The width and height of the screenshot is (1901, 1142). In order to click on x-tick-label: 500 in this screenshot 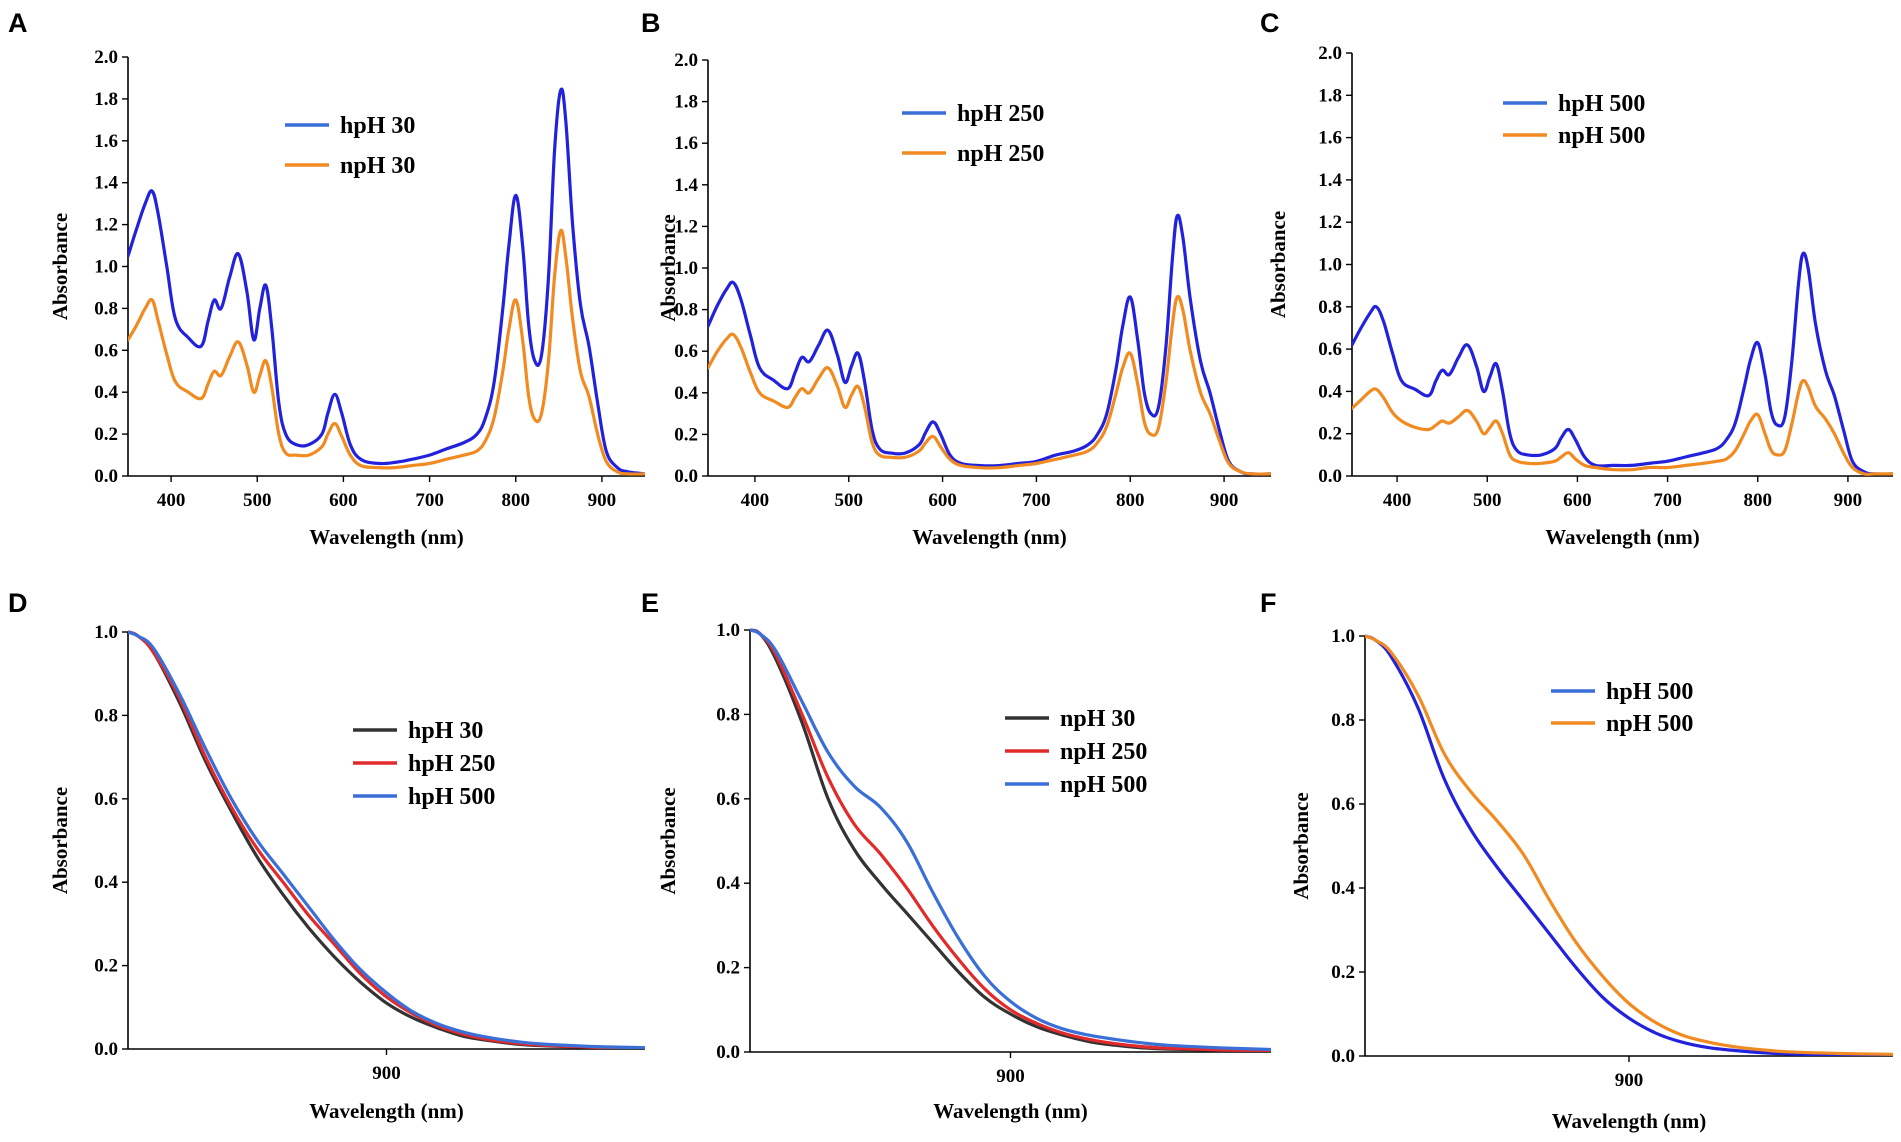, I will do `click(1487, 500)`.